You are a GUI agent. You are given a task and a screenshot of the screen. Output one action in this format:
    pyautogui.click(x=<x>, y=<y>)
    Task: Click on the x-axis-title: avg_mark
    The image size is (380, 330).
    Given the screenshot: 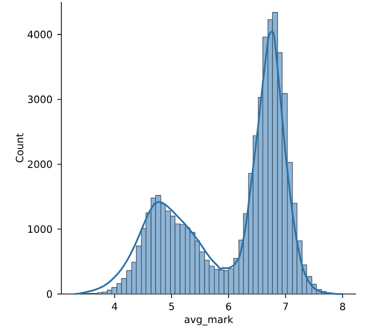 What is the action you would take?
    pyautogui.click(x=209, y=320)
    